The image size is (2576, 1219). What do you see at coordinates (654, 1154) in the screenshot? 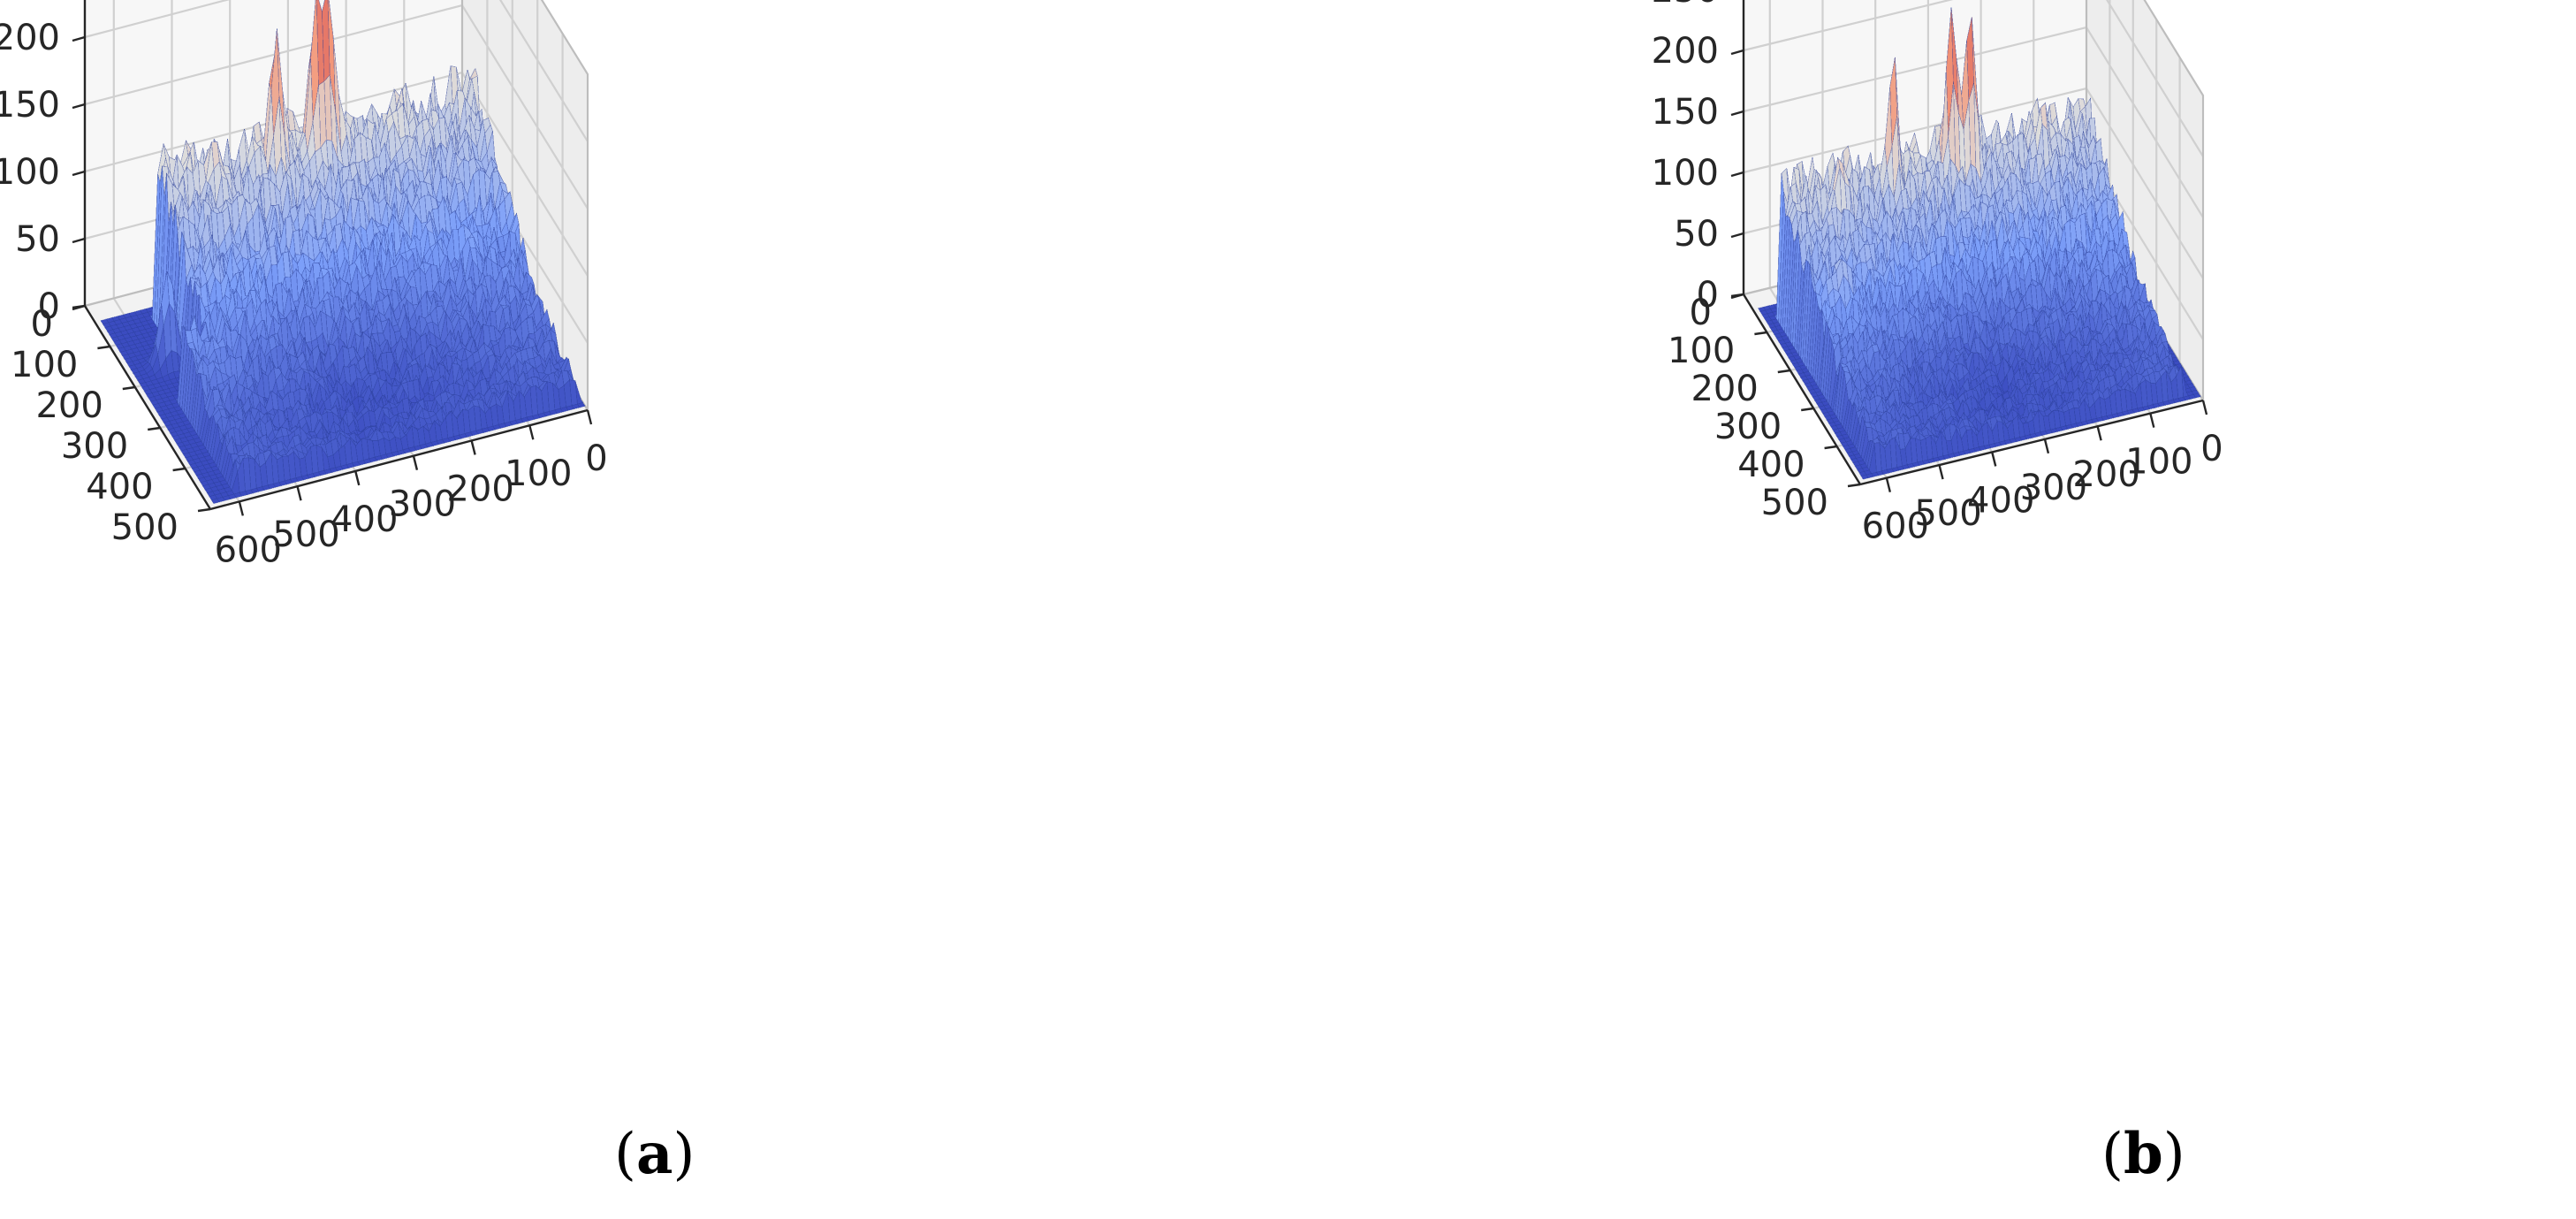
I see `caption-a: (a)` at bounding box center [654, 1154].